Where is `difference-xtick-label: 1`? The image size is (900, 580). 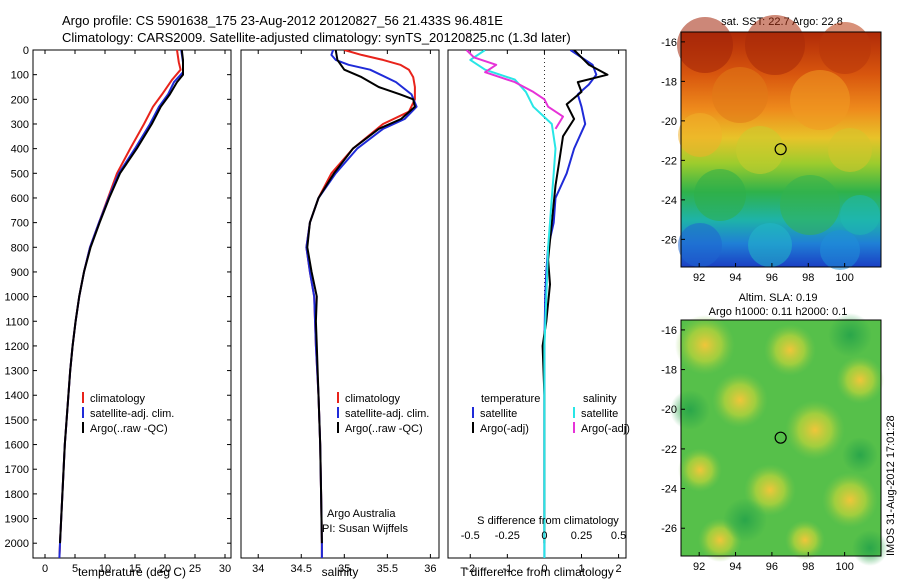
difference-xtick-label: 1 is located at coordinates (581, 569).